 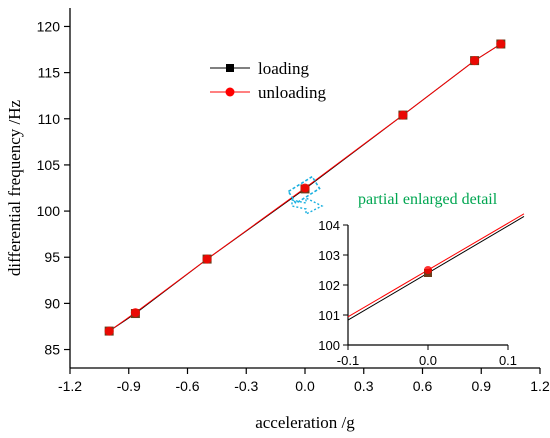 What do you see at coordinates (49, 73) in the screenshot?
I see `y-tick-label: 115` at bounding box center [49, 73].